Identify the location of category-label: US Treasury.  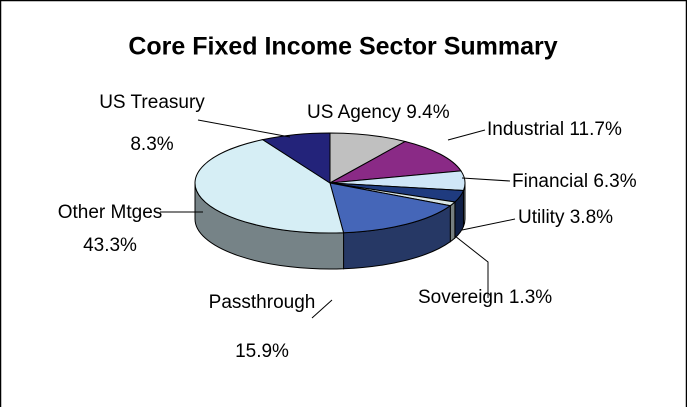
(152, 102).